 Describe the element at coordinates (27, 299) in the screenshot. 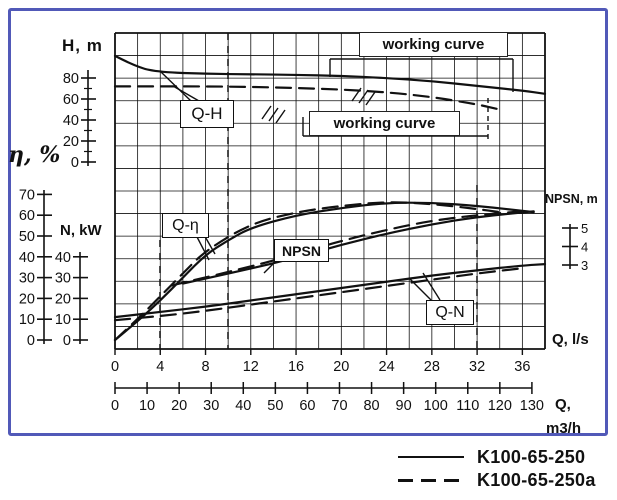

I see `eta-axis-tick-label: 20` at that location.